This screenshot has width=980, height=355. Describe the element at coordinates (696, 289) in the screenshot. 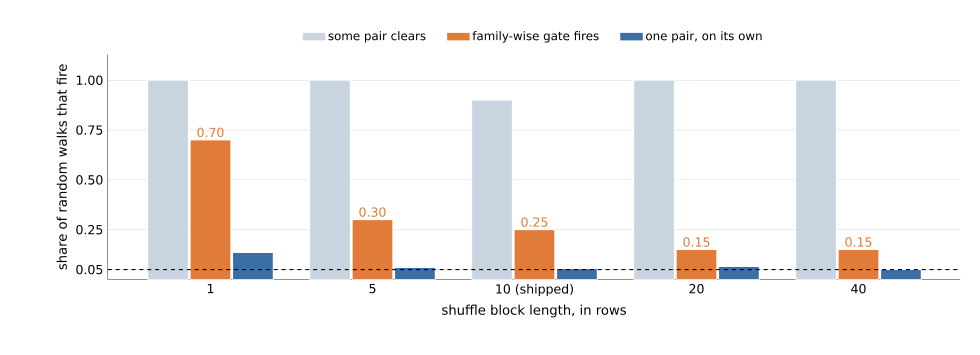

I see `x-tick-label: 20` at that location.